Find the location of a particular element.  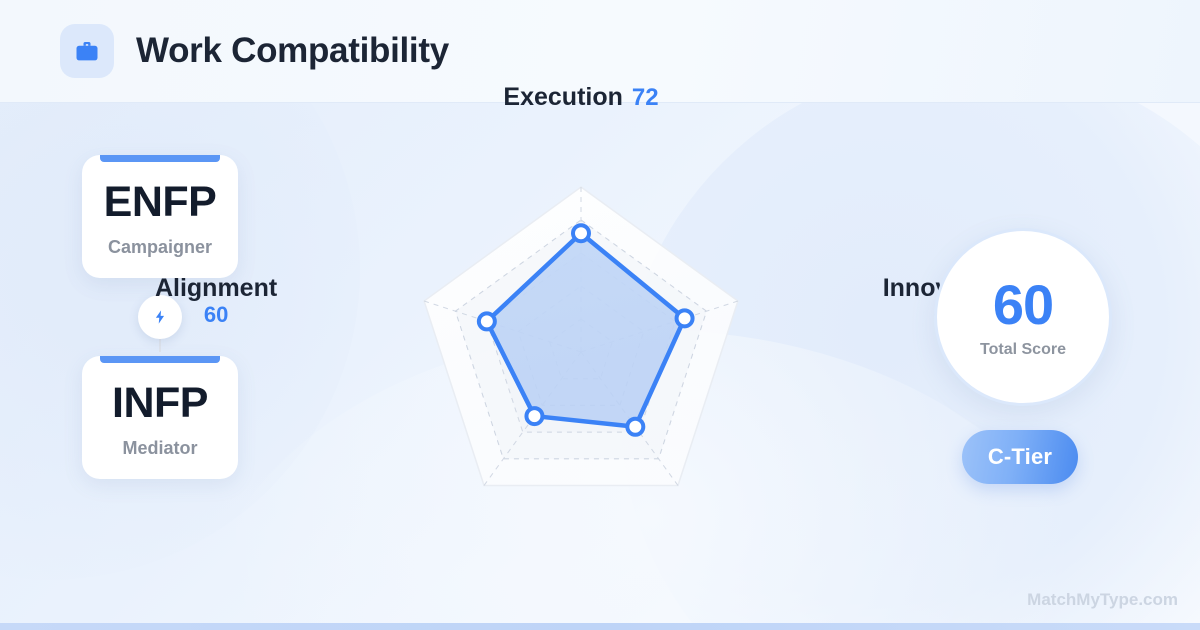

type-connector is located at coordinates (160, 317).